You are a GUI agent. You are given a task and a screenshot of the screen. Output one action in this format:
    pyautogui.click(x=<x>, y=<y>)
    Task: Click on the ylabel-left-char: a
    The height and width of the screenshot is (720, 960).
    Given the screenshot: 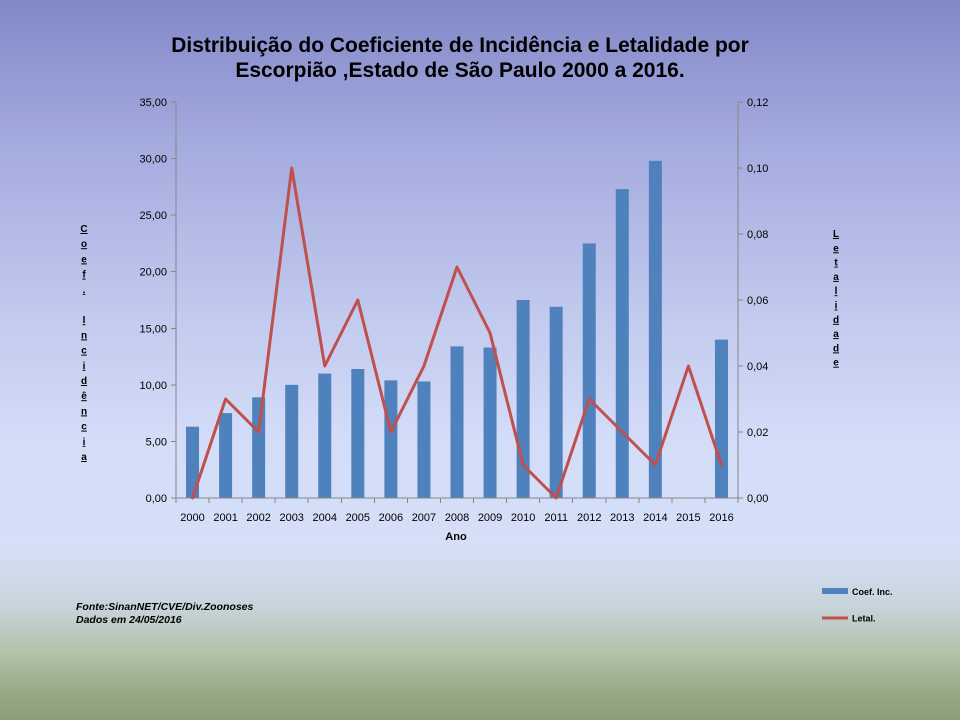 What is the action you would take?
    pyautogui.click(x=84, y=457)
    